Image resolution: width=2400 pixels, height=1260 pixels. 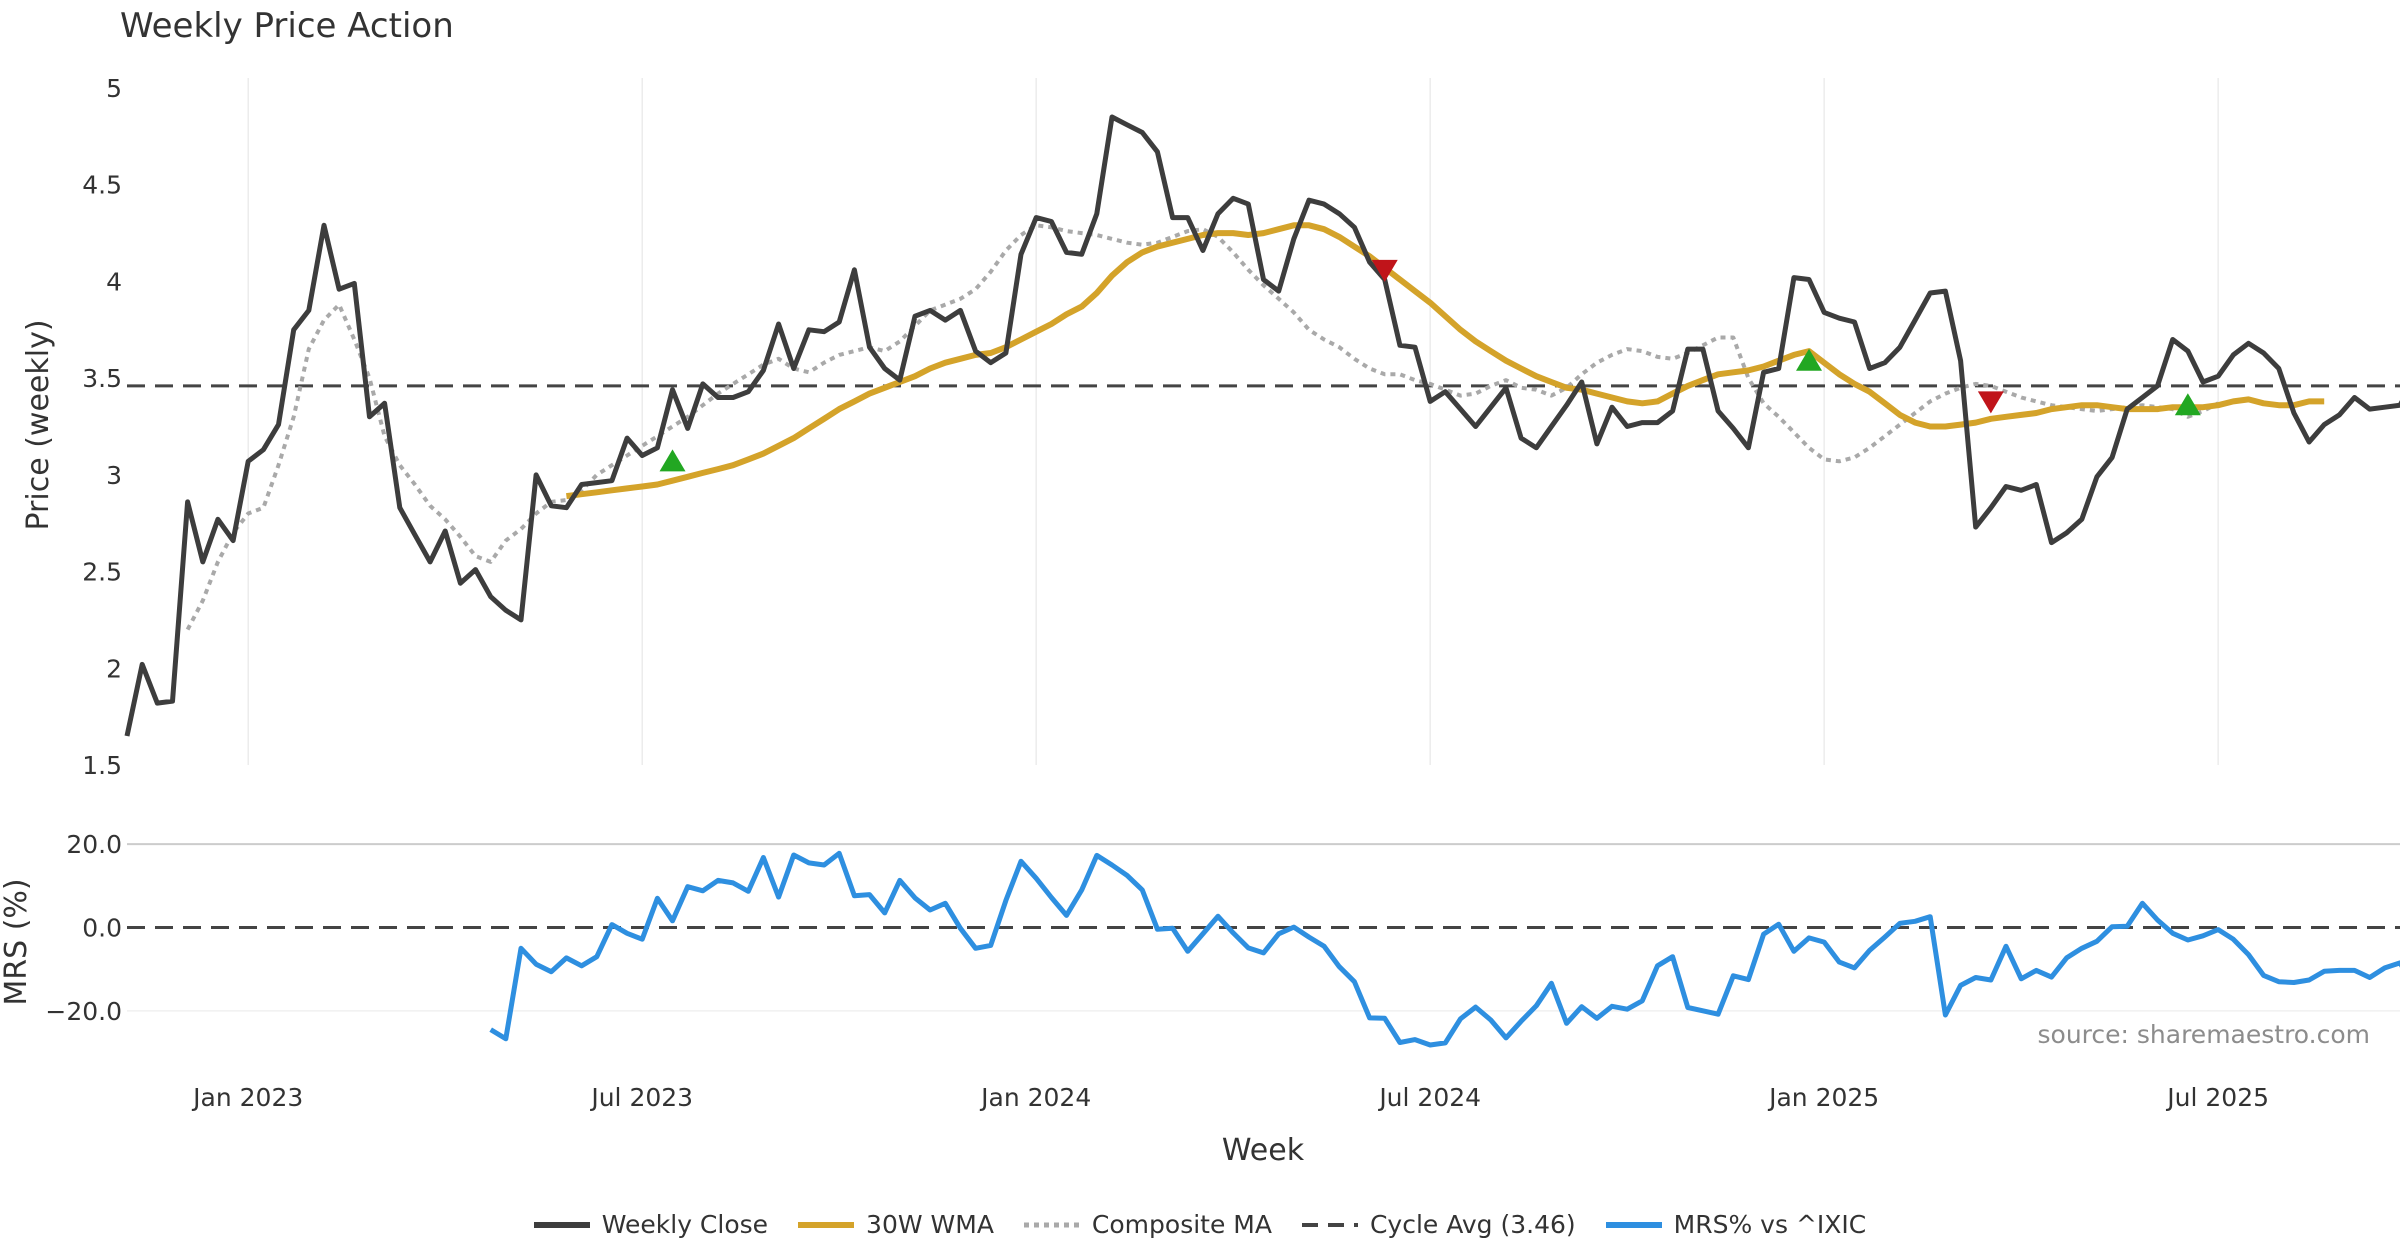 I want to click on legend-swatch-cycle-avg, so click(x=1329, y=1224).